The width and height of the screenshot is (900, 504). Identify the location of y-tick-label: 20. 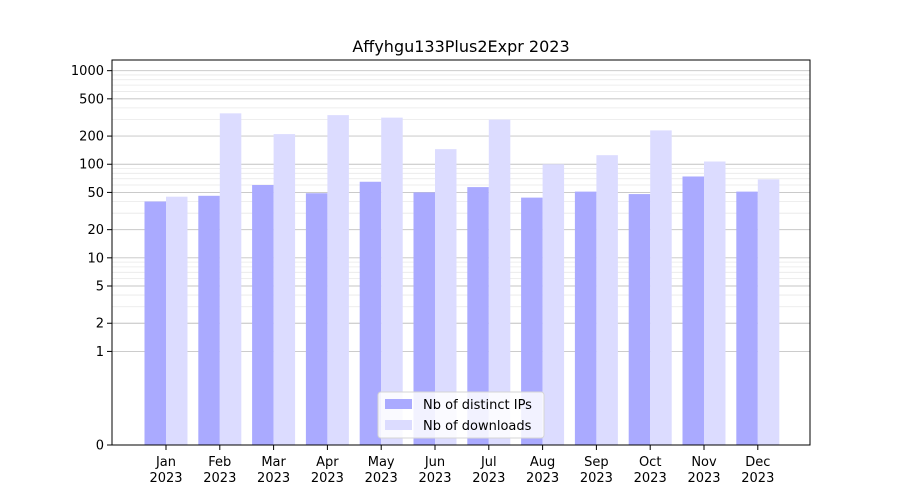
(95, 230).